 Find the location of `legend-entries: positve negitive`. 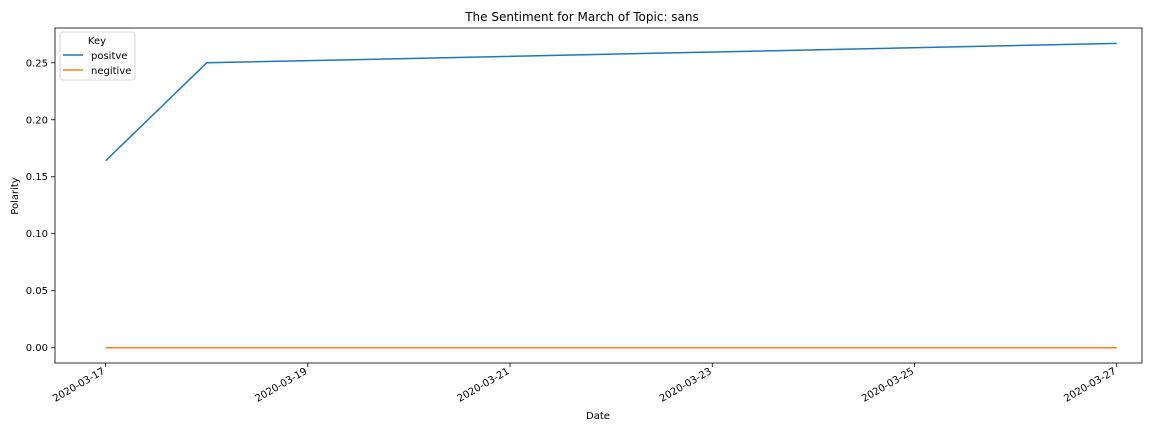

legend-entries: positve negitive is located at coordinates (97, 64).